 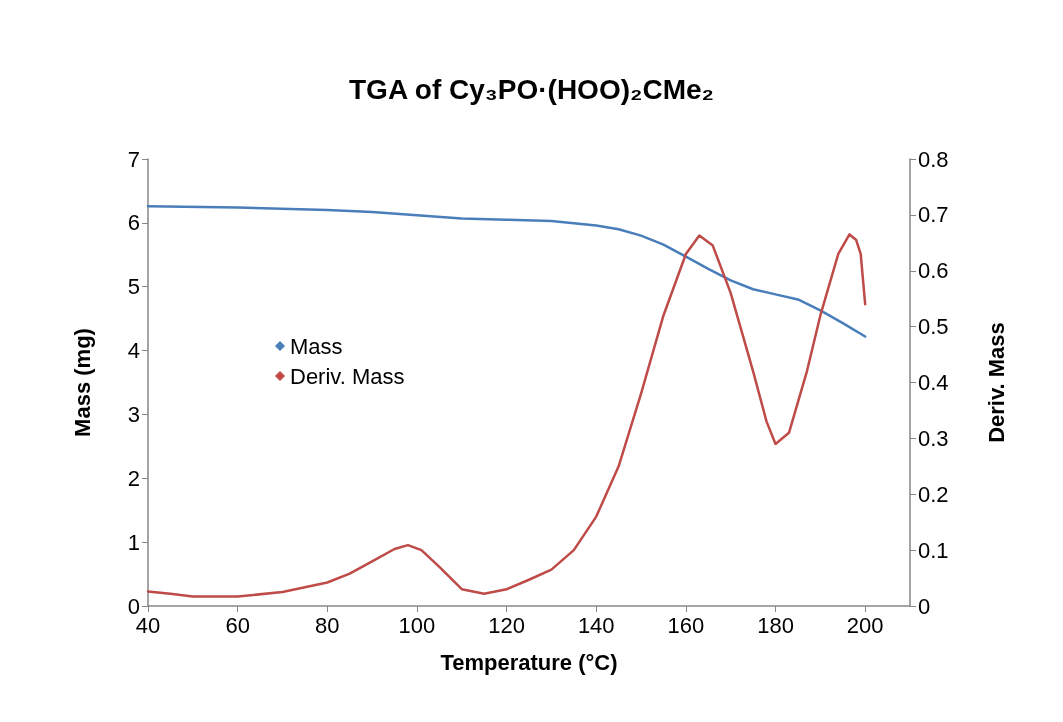 I want to click on y2-axis-title: Deriv. Mass, so click(x=996, y=382).